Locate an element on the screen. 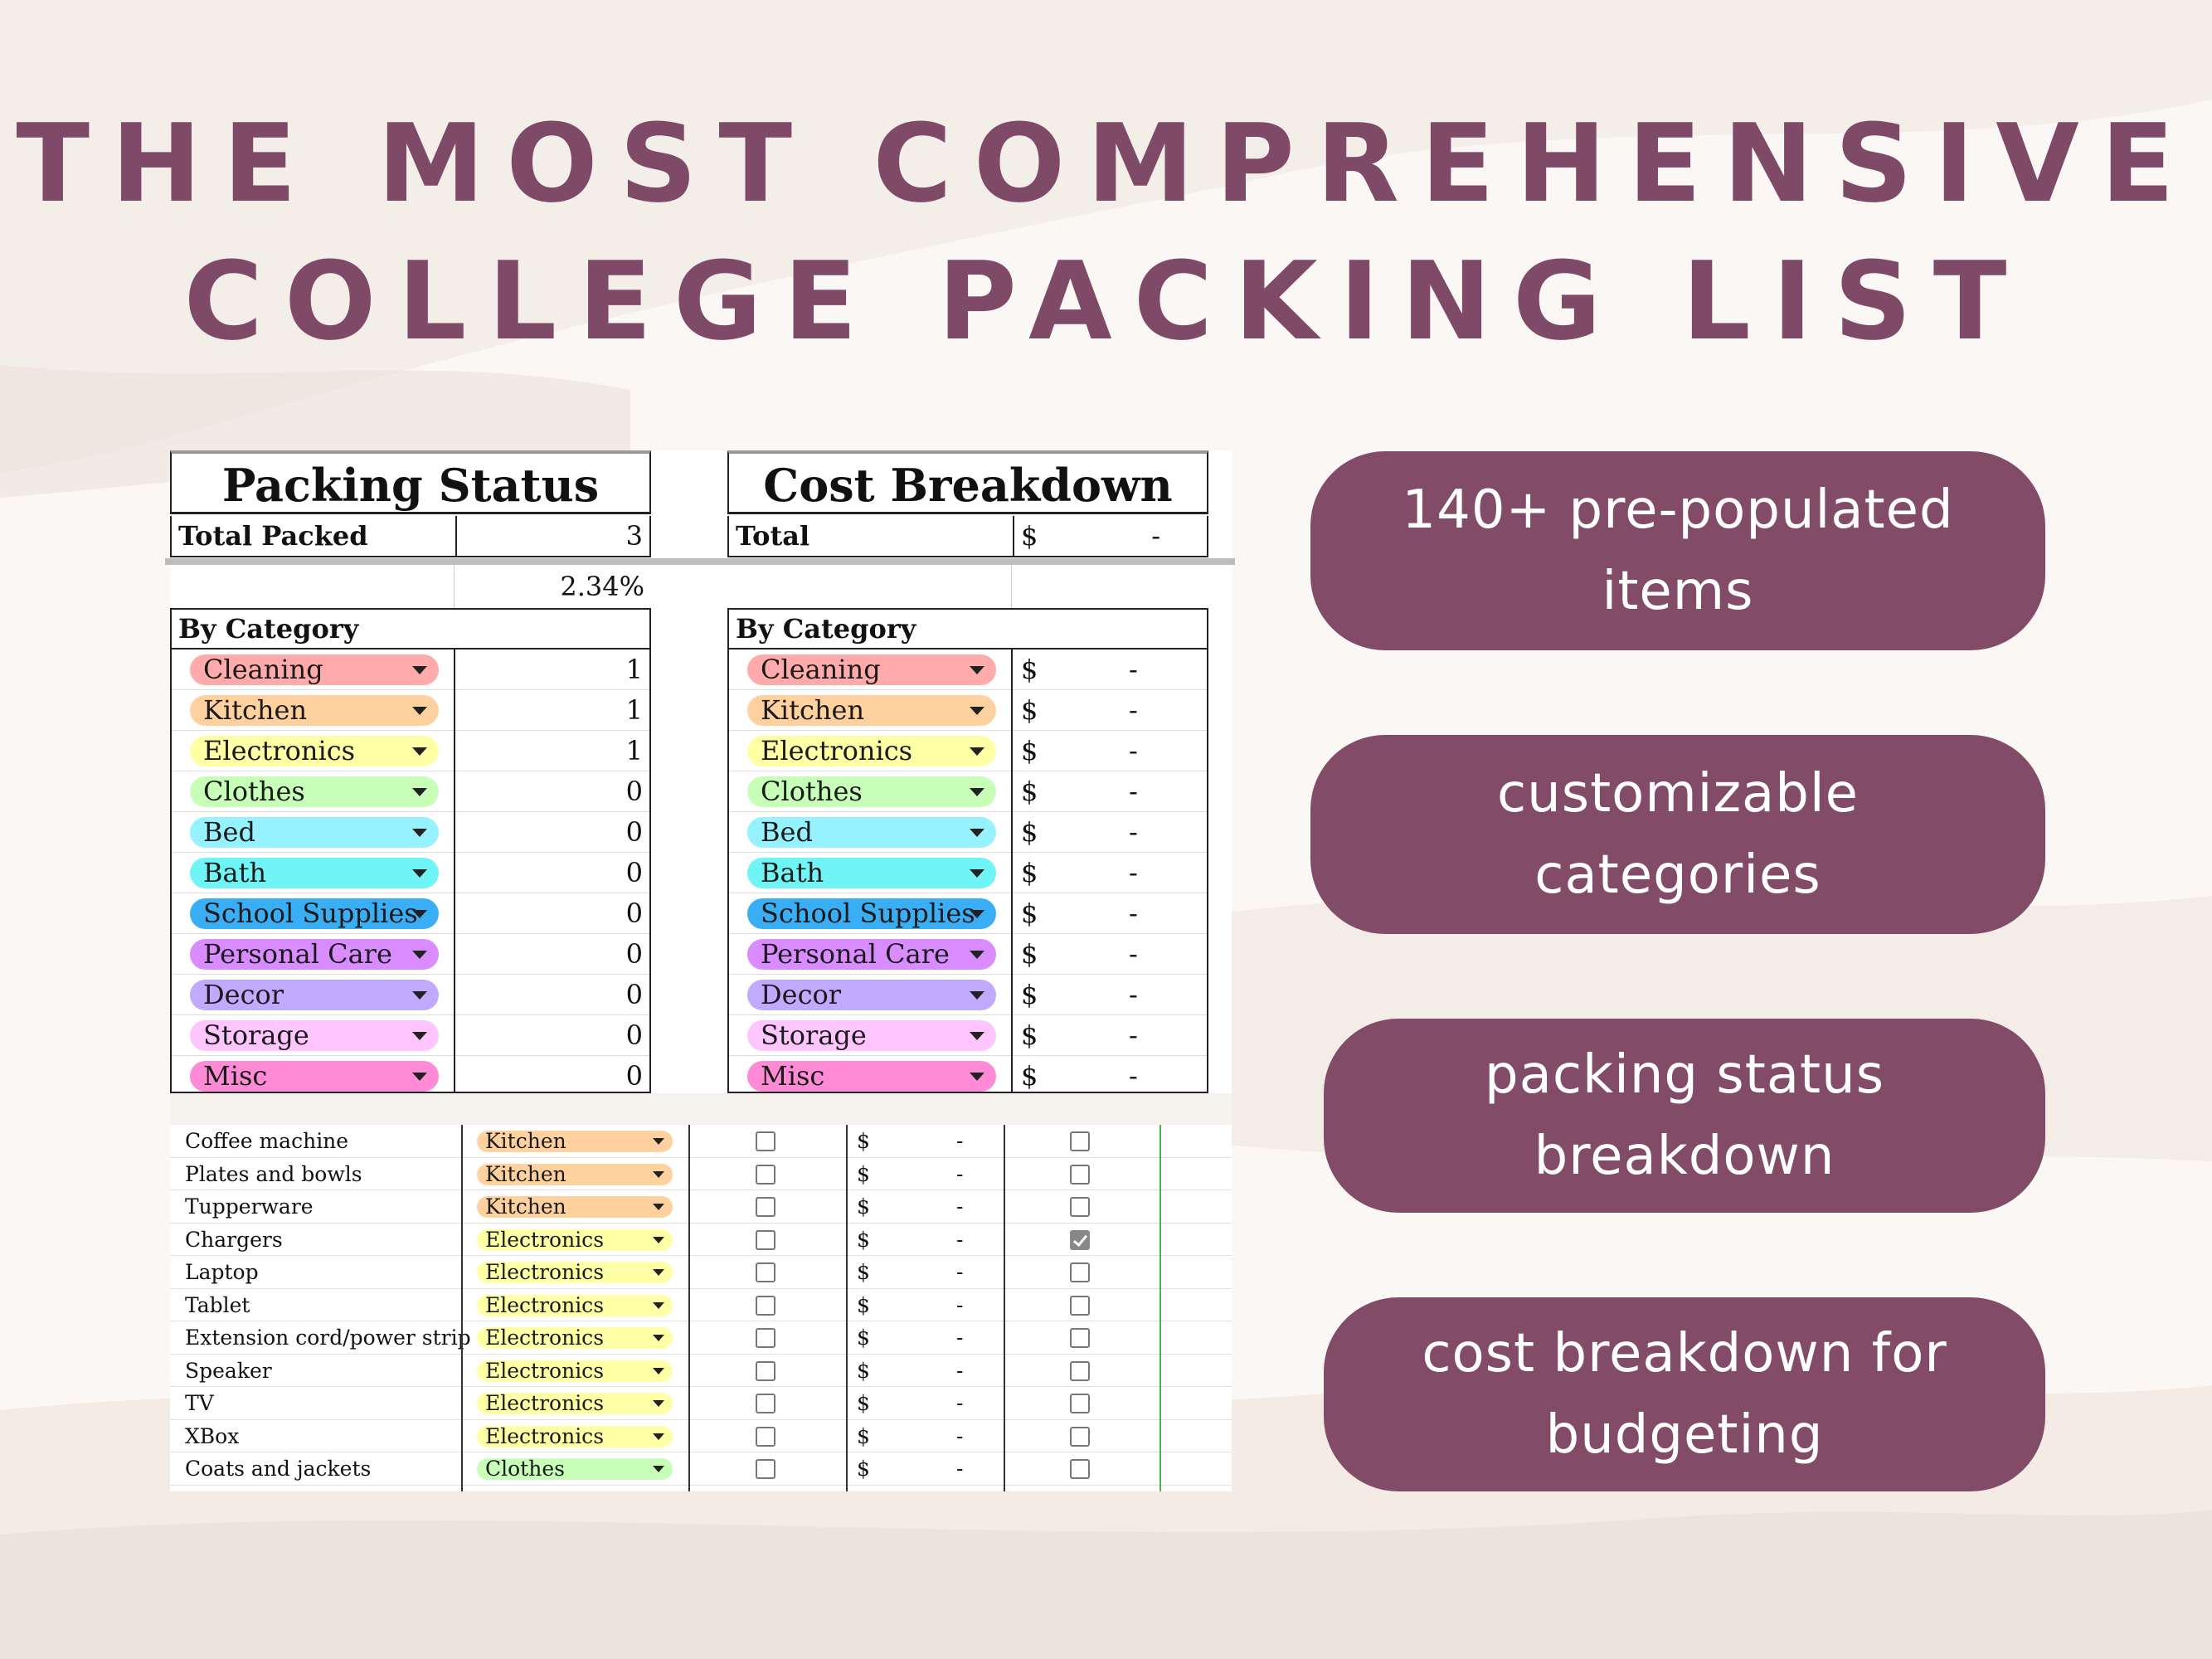 The image size is (2212, 1659). category-dropdown: Electronics is located at coordinates (314, 751).